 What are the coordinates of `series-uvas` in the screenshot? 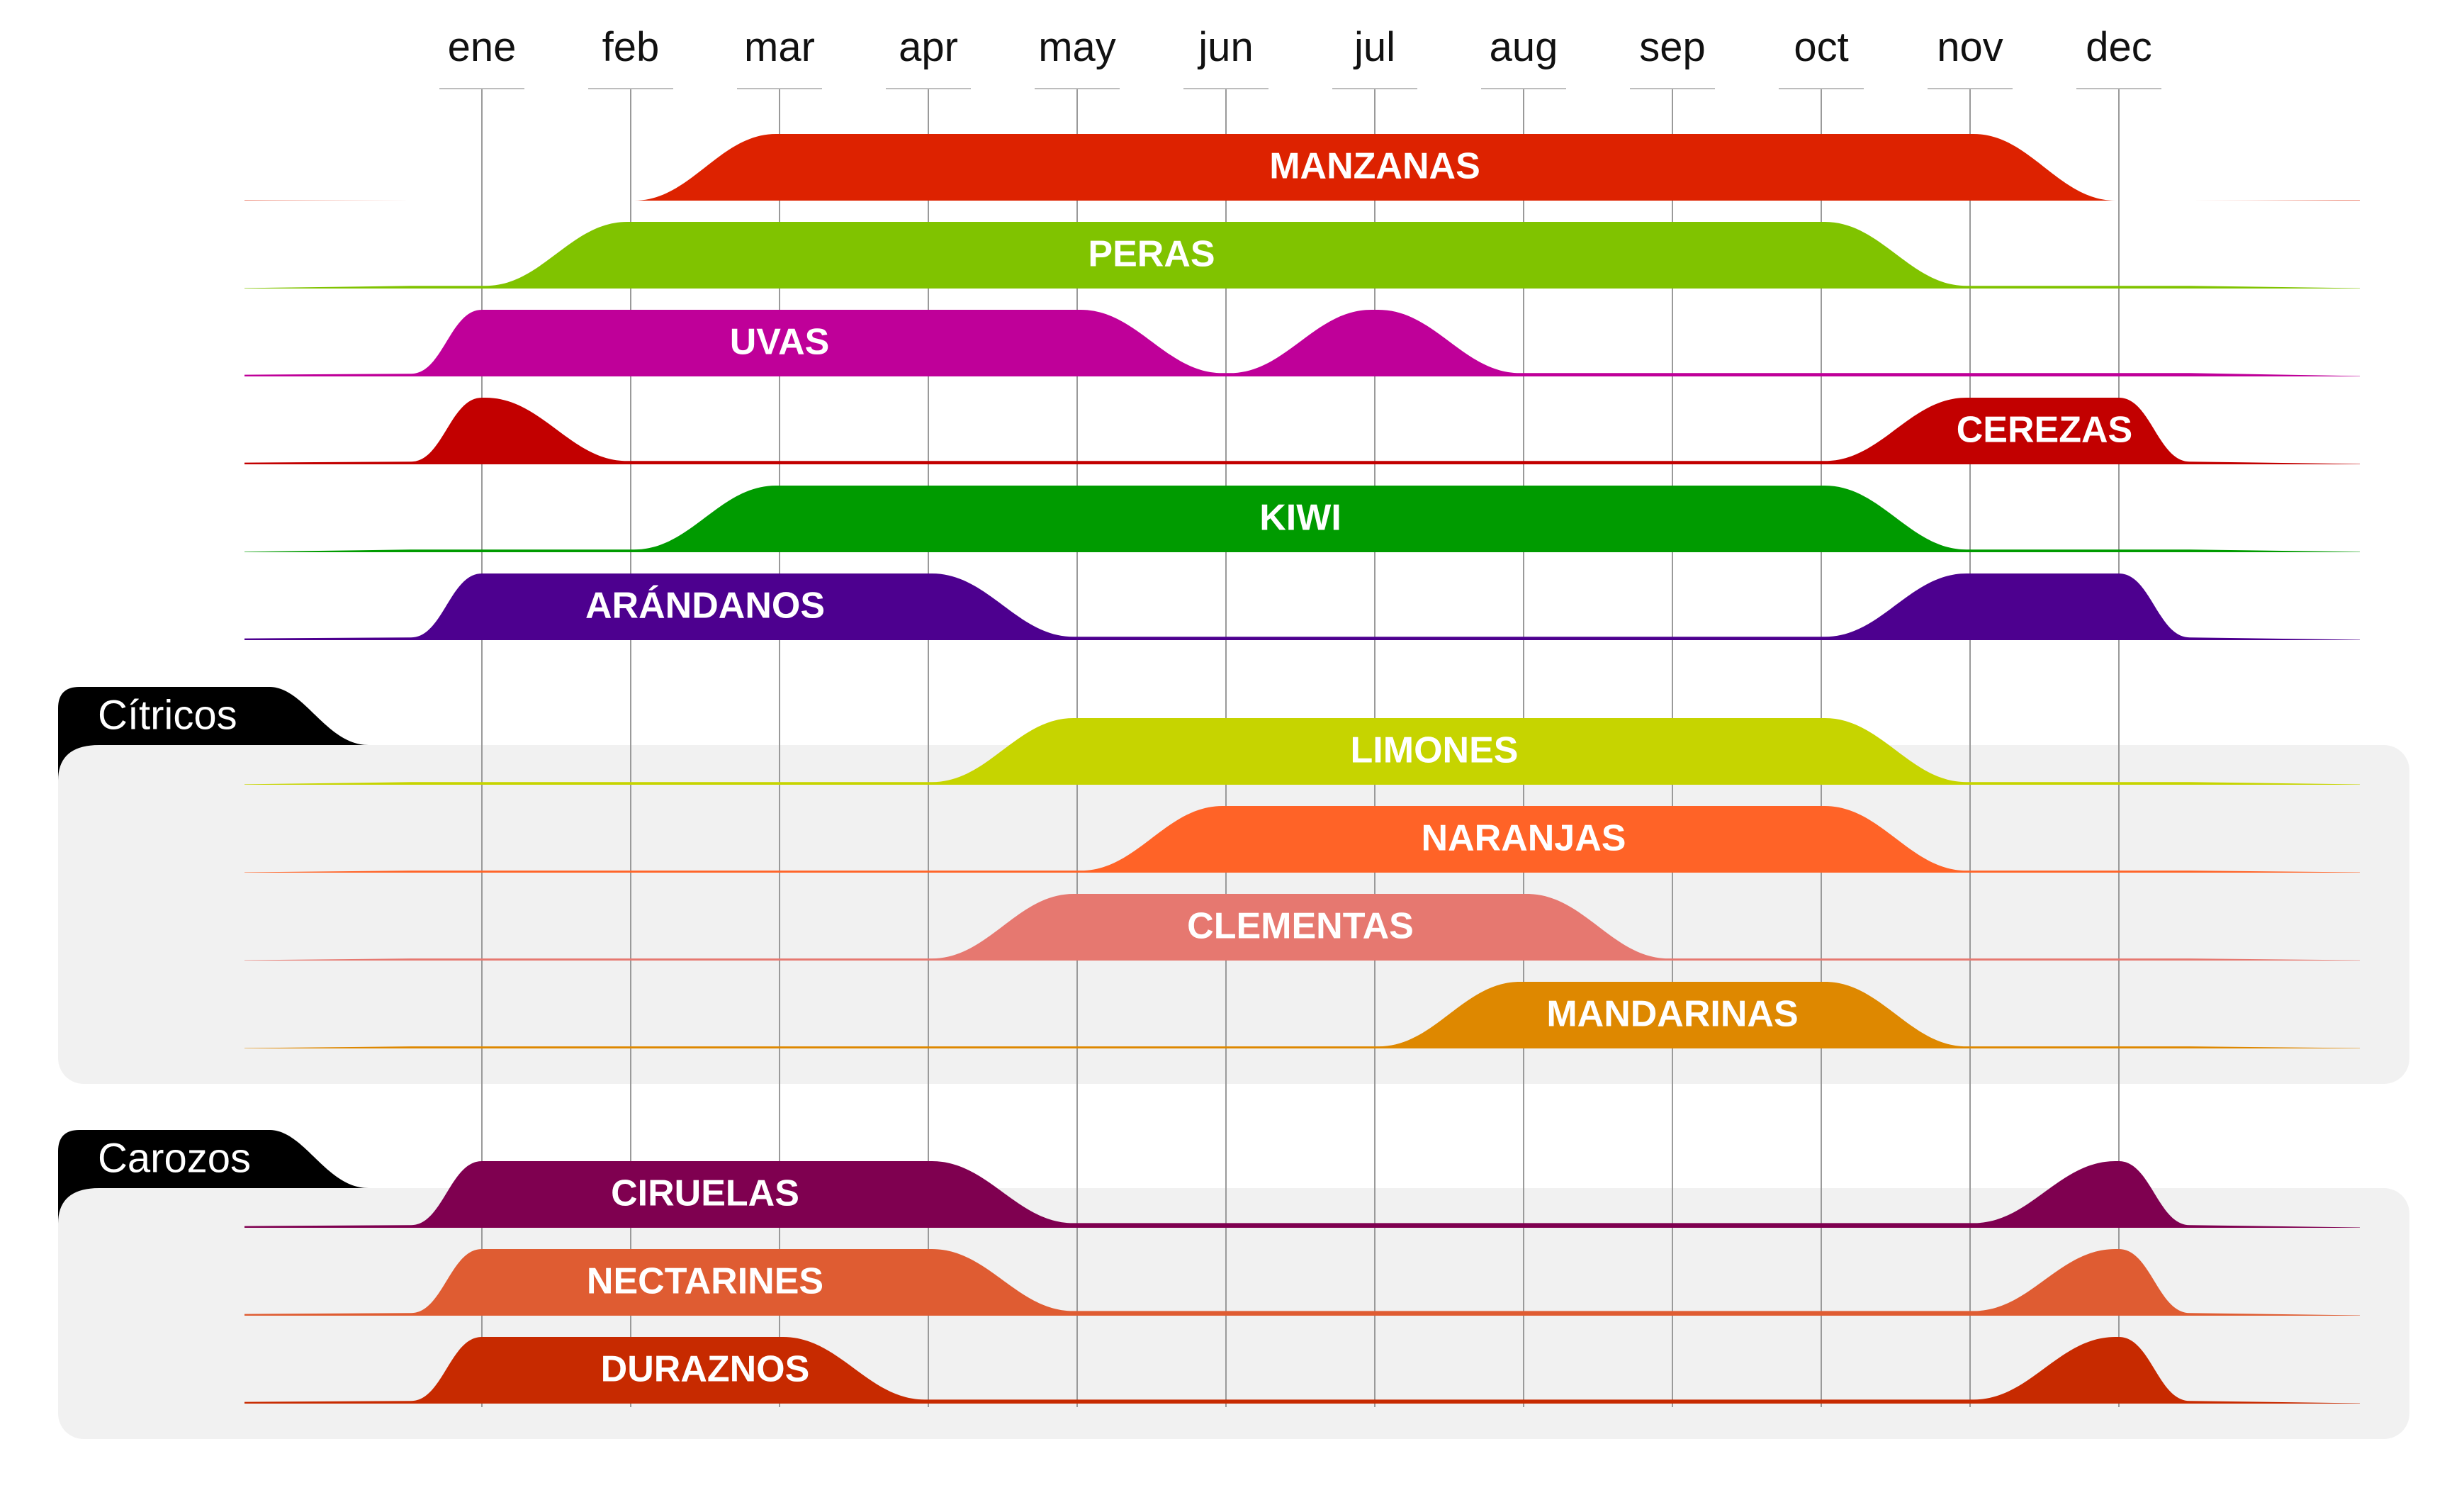 It's located at (1302, 343).